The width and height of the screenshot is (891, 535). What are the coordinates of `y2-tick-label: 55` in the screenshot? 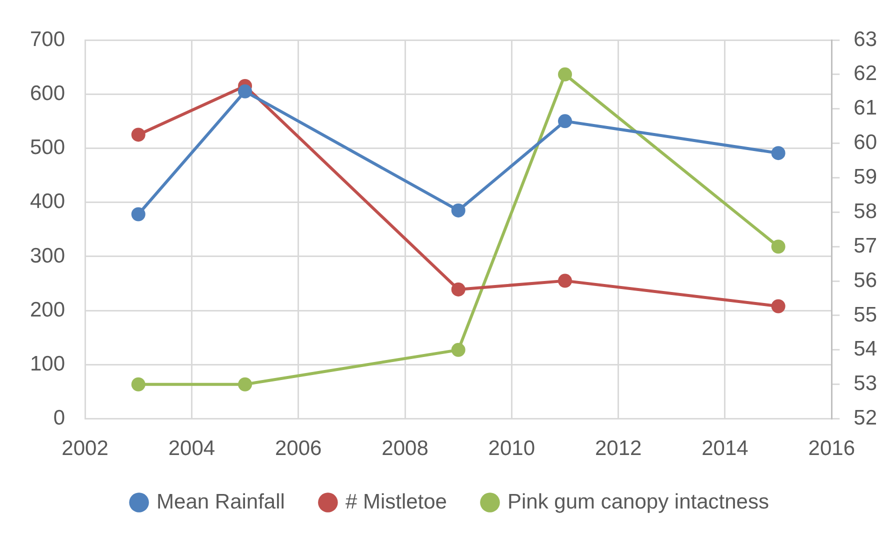 It's located at (865, 314).